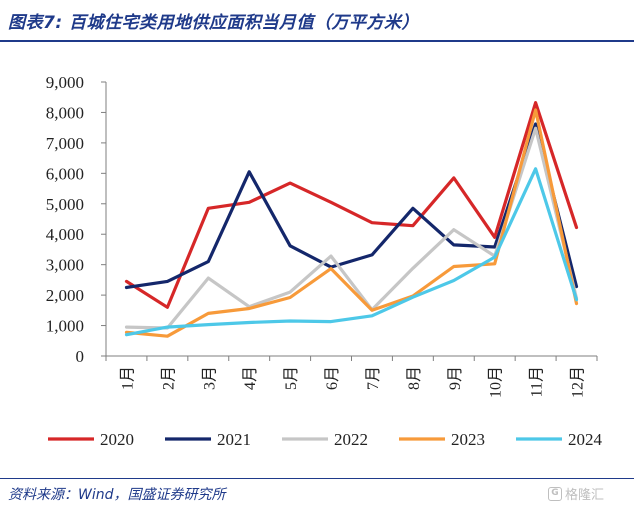 This screenshot has width=634, height=510. Describe the element at coordinates (585, 495) in the screenshot. I see `watermark-text: 格隆汇` at that location.